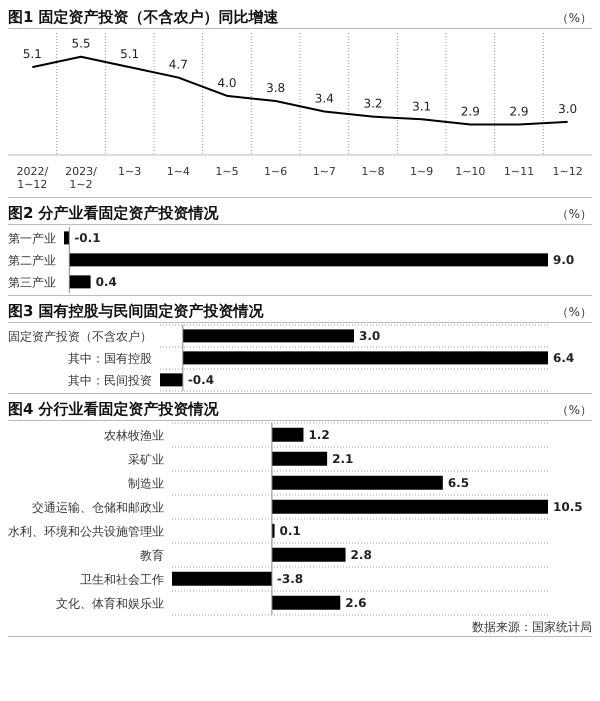 The image size is (600, 701). I want to click on source-note: 数据来源：国家统计局, so click(531, 627).